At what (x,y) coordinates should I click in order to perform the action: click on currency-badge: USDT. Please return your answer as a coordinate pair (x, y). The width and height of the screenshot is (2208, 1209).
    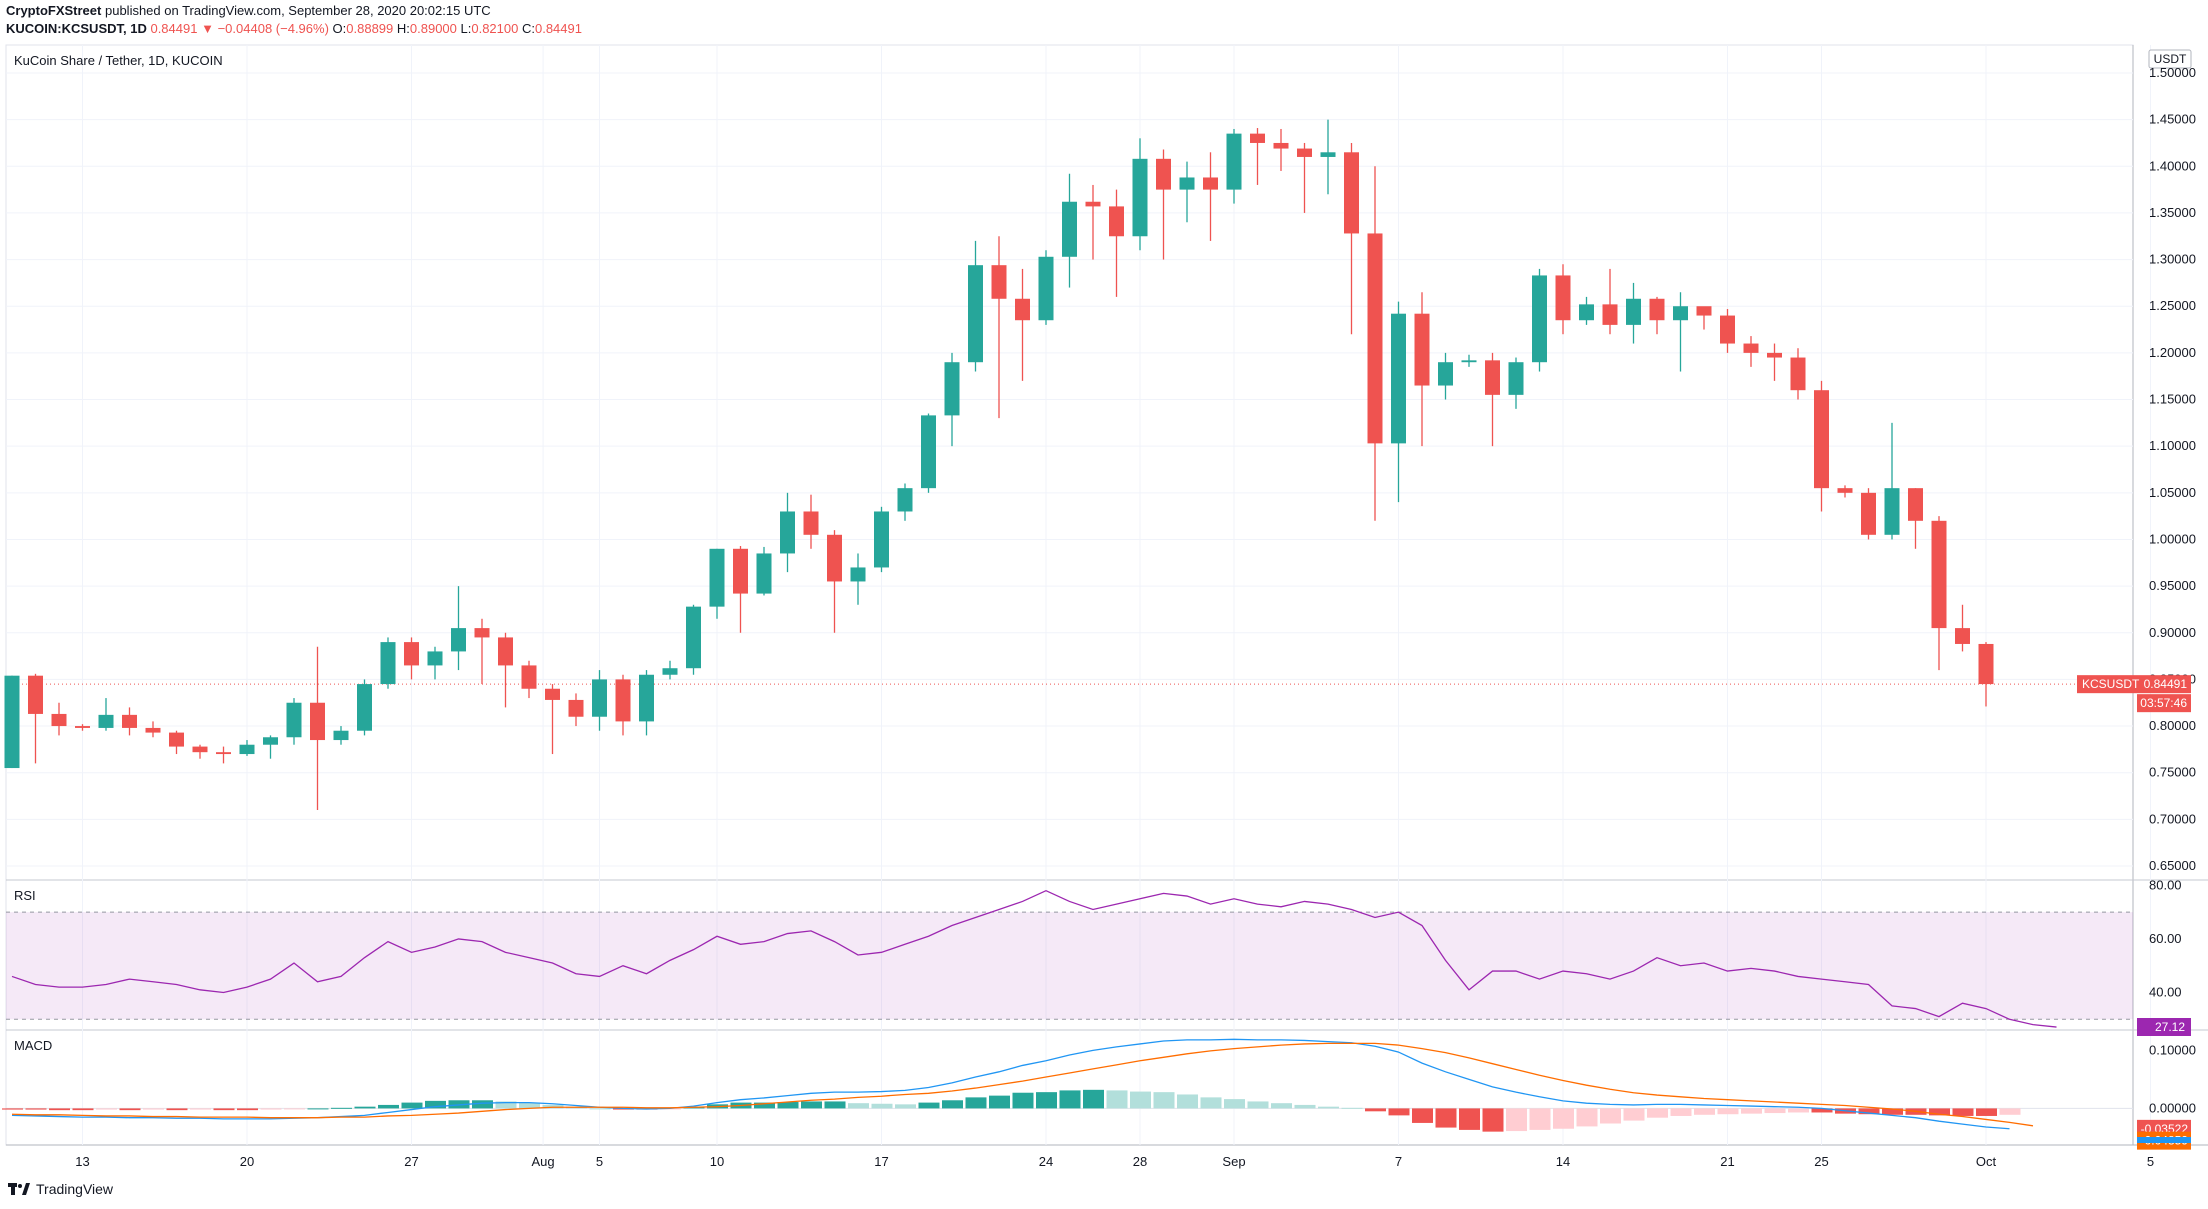
    Looking at the image, I should click on (2170, 59).